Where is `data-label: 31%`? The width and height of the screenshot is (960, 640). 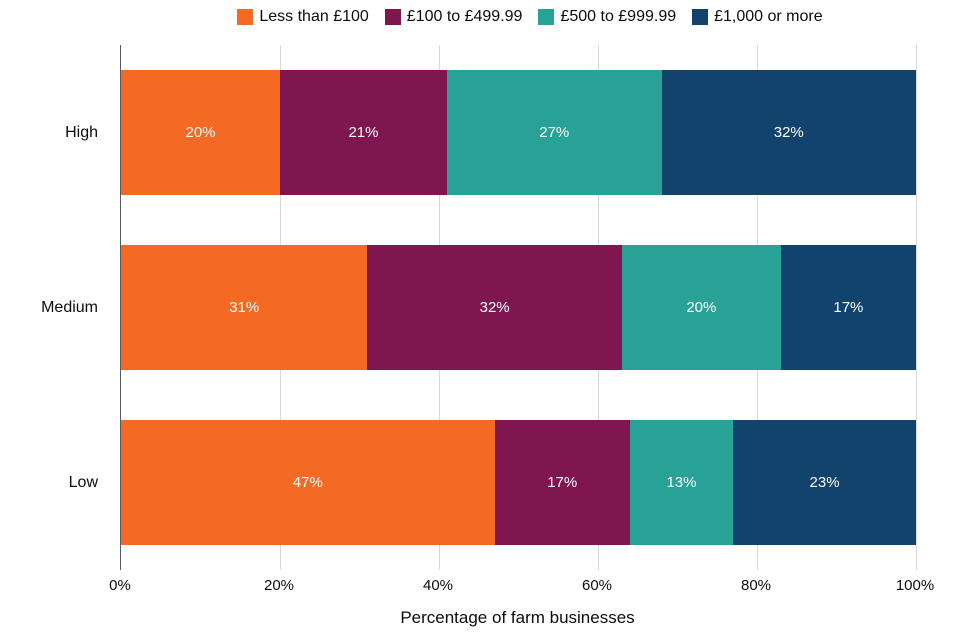 data-label: 31% is located at coordinates (244, 307).